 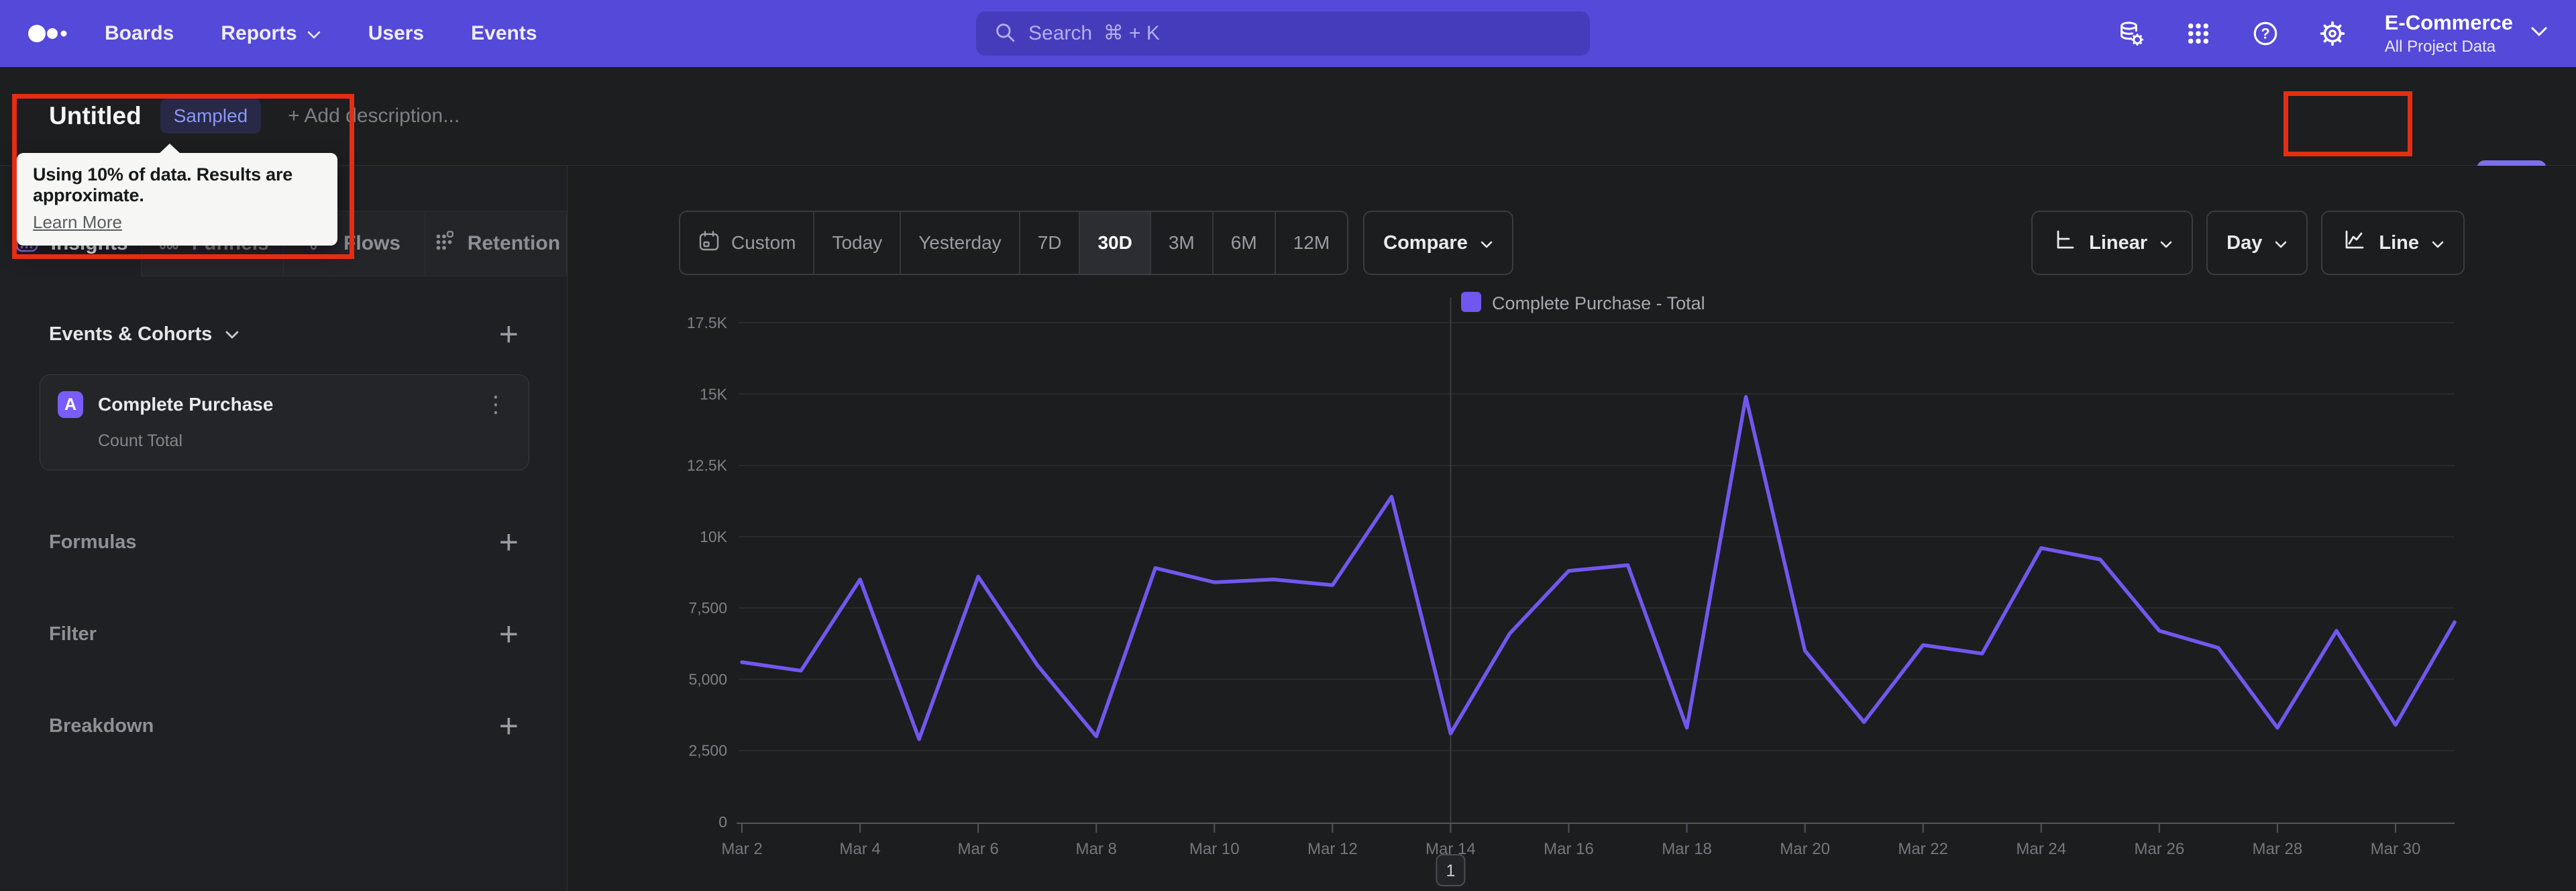 What do you see at coordinates (1214, 849) in the screenshot?
I see `x-axis-tick-label: Mar 10` at bounding box center [1214, 849].